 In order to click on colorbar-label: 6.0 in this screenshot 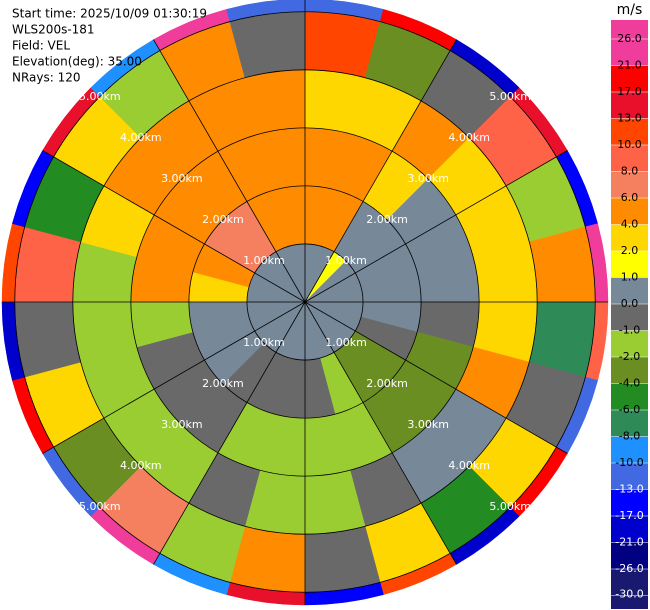, I will do `click(630, 197)`.